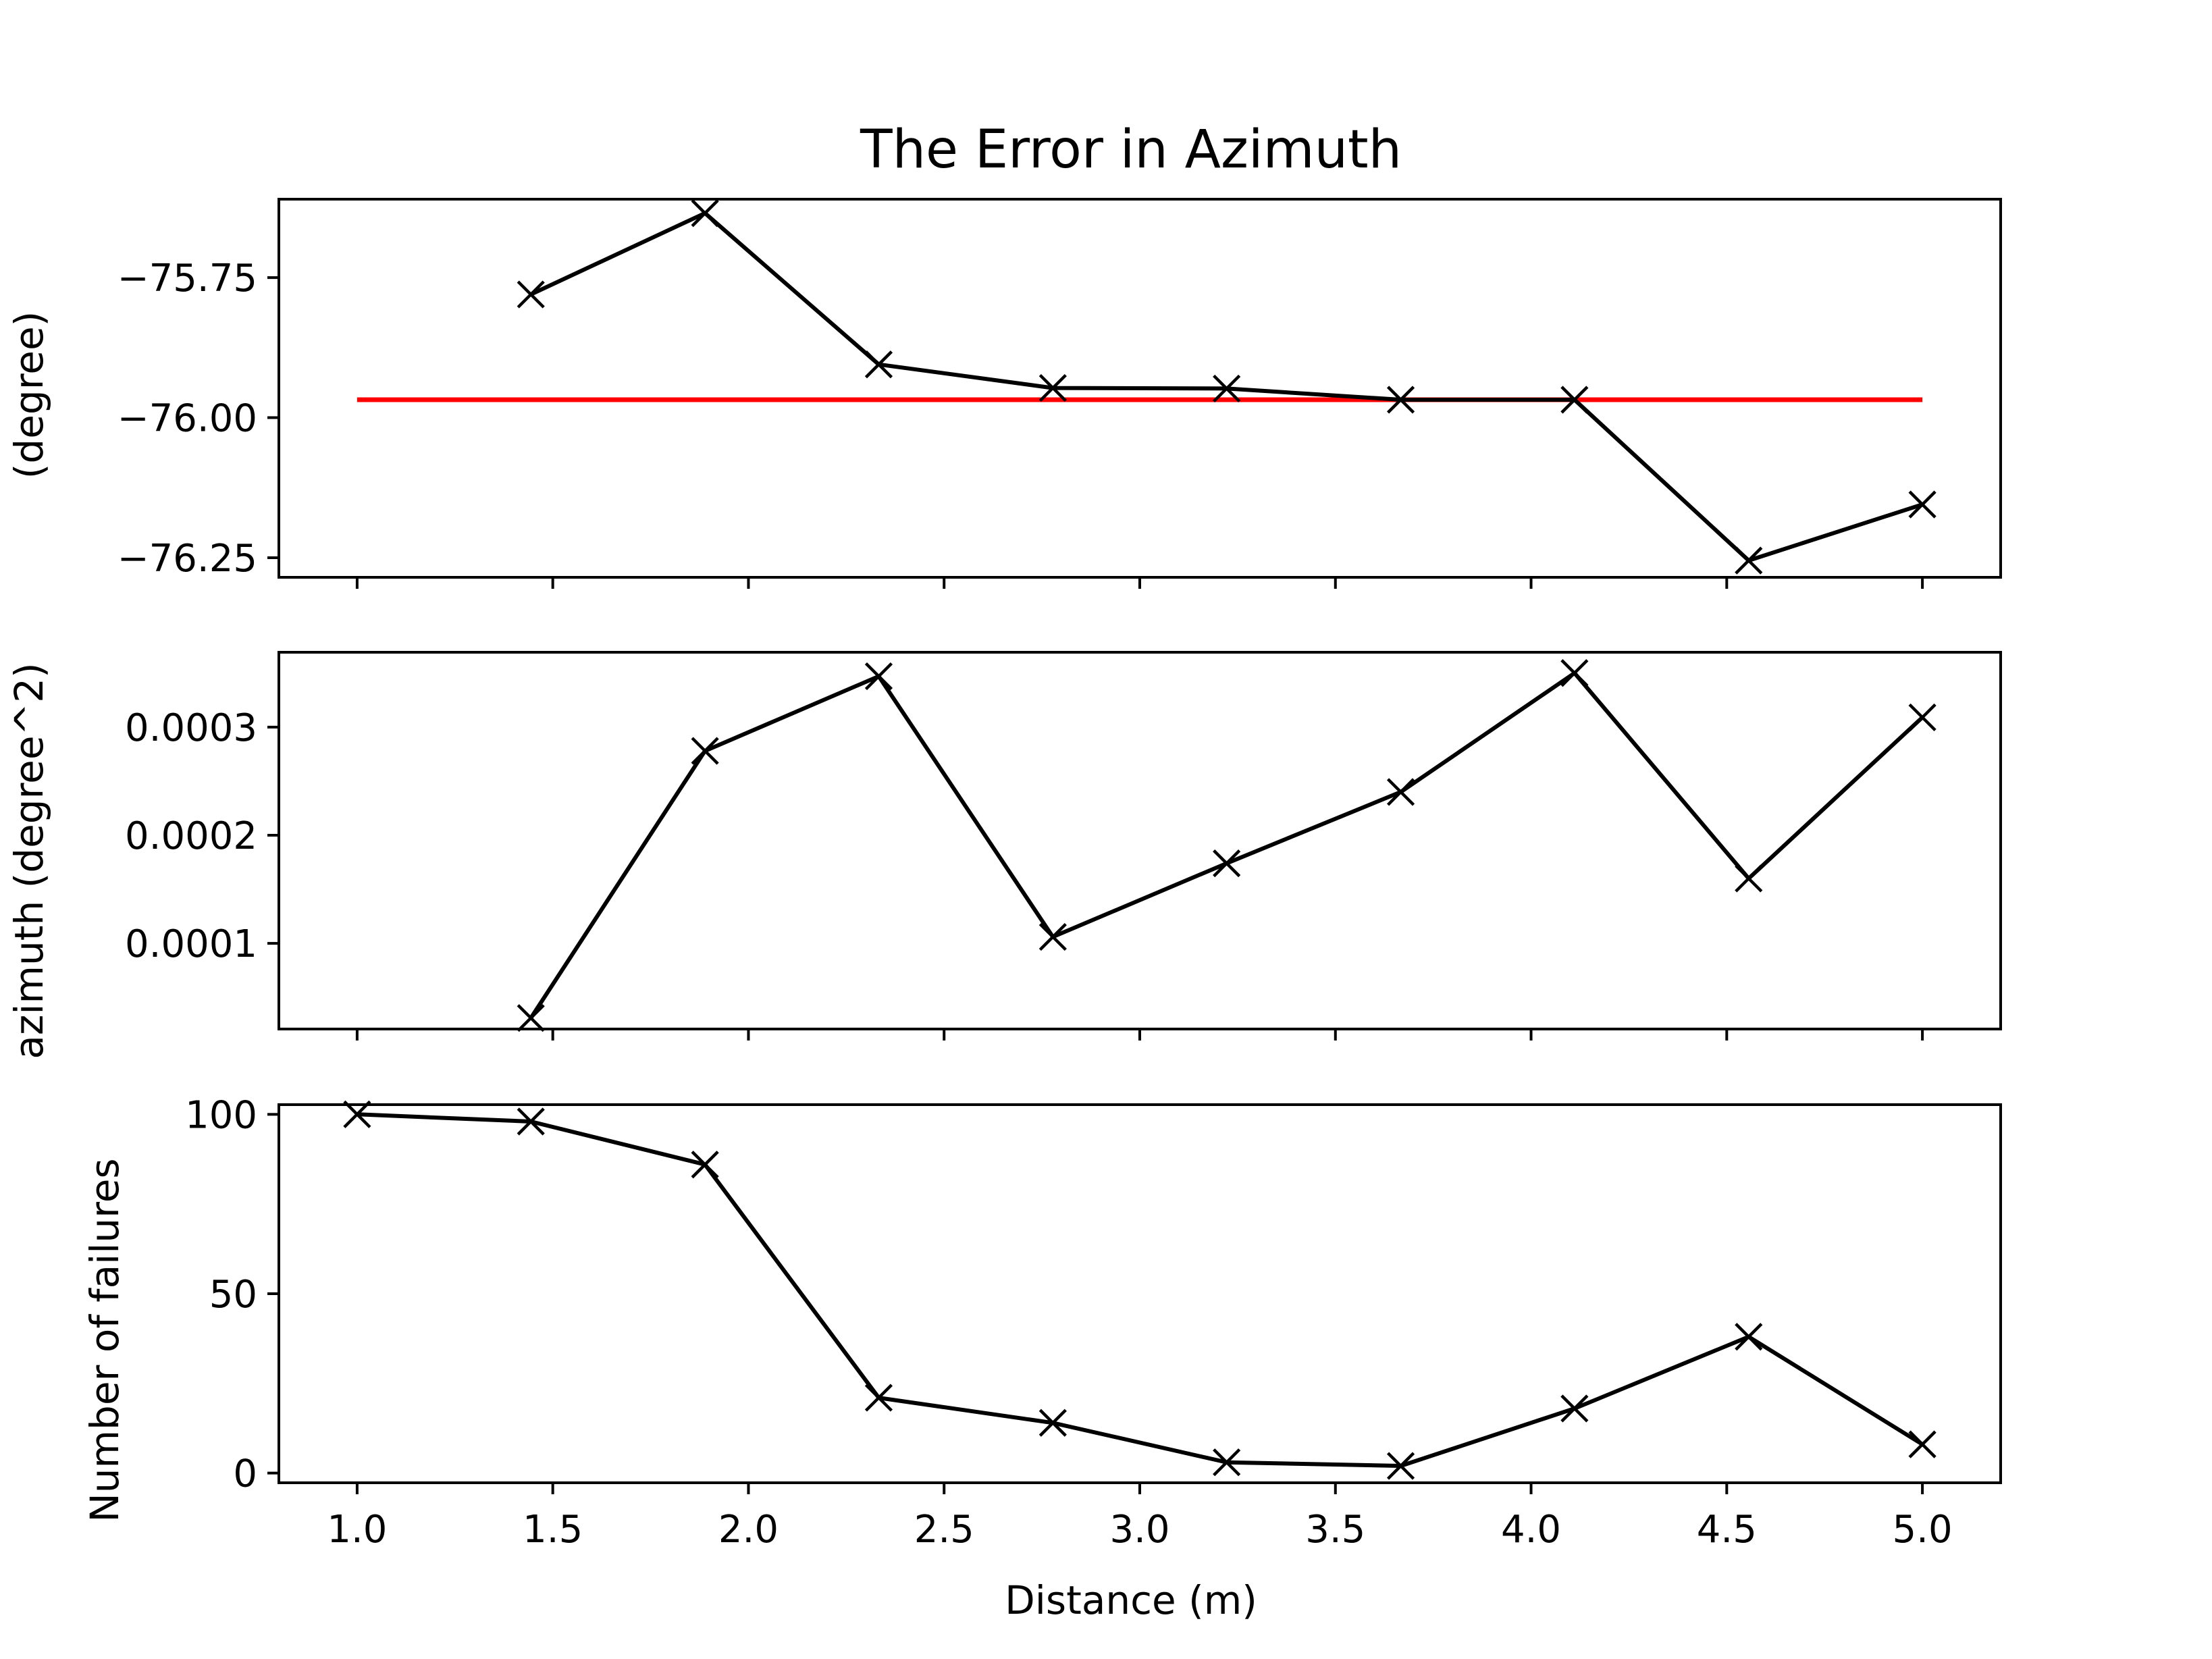 Image resolution: width=2212 pixels, height=1659 pixels. I want to click on y-tick-label: 100, so click(221, 1115).